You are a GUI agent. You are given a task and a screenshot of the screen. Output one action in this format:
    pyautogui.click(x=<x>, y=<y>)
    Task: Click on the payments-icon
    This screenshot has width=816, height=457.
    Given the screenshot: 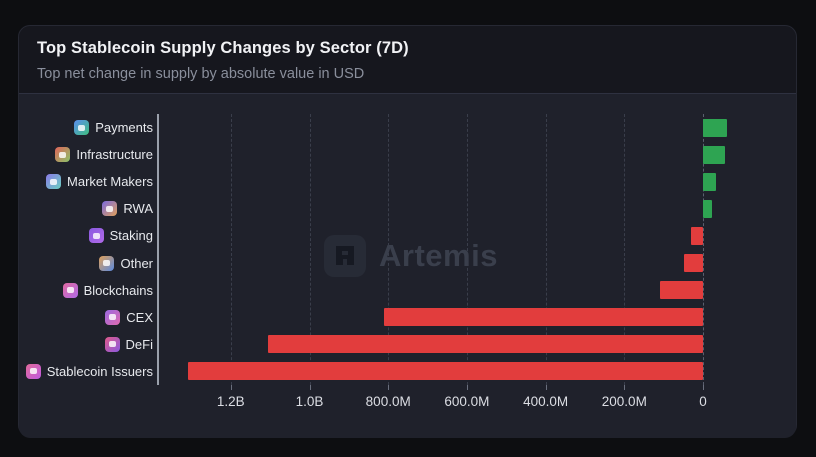 What is the action you would take?
    pyautogui.click(x=82, y=128)
    